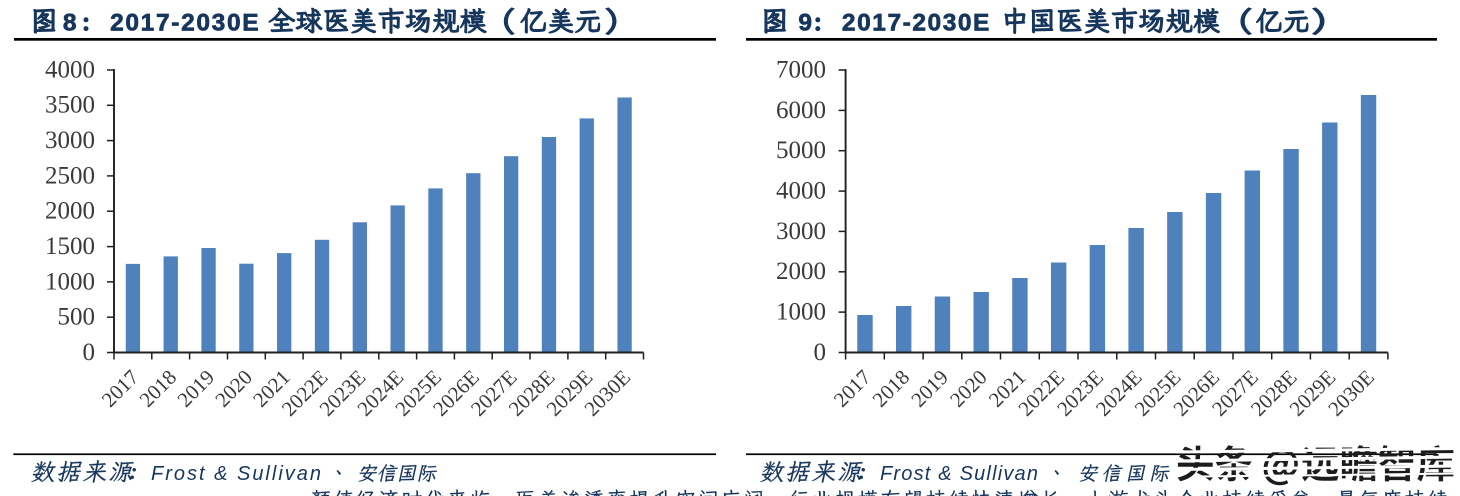 The image size is (1460, 496). I want to click on svg-text: 1500, so click(70, 246).